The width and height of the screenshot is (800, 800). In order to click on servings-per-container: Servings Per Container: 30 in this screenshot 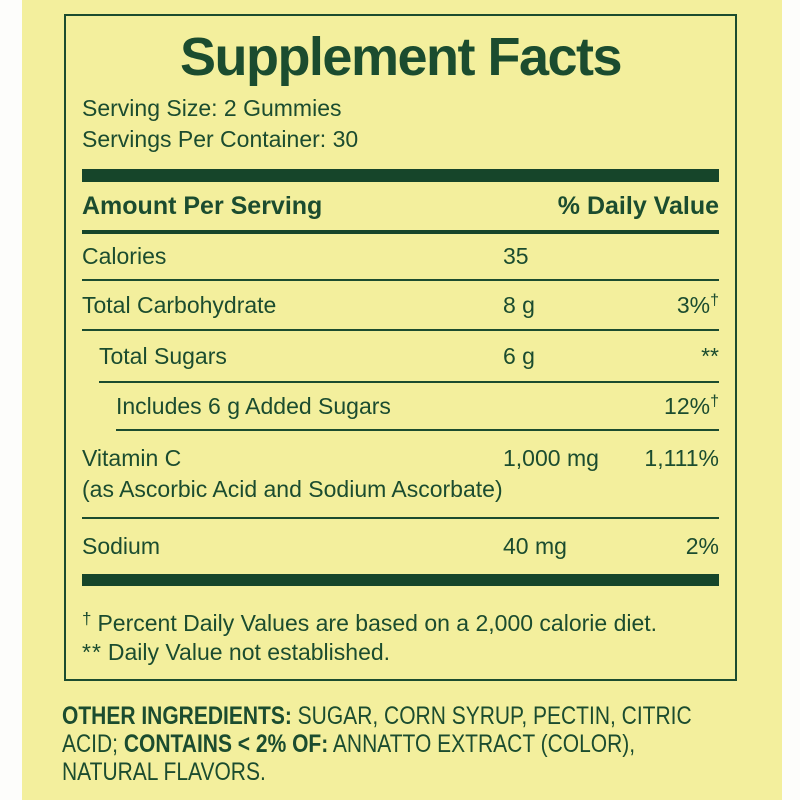, I will do `click(220, 139)`.